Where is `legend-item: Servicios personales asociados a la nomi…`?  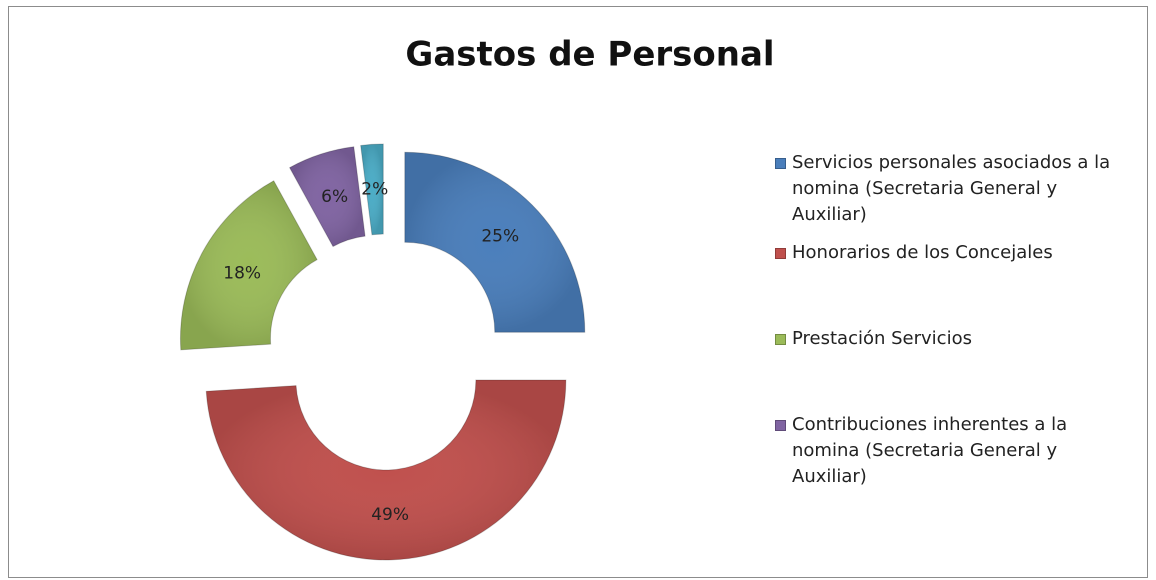 legend-item: Servicios personales asociados a la nomi… is located at coordinates (955, 189).